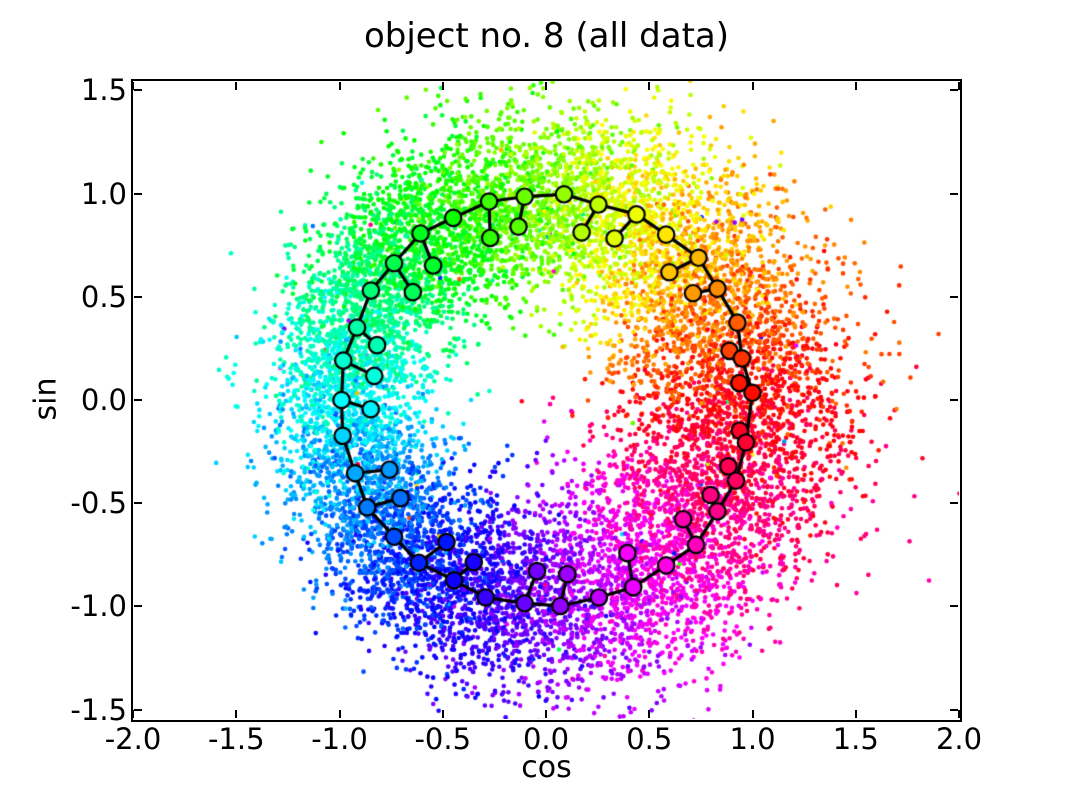 This screenshot has width=1066, height=800. I want to click on x-tick-label: -1.0, so click(339, 739).